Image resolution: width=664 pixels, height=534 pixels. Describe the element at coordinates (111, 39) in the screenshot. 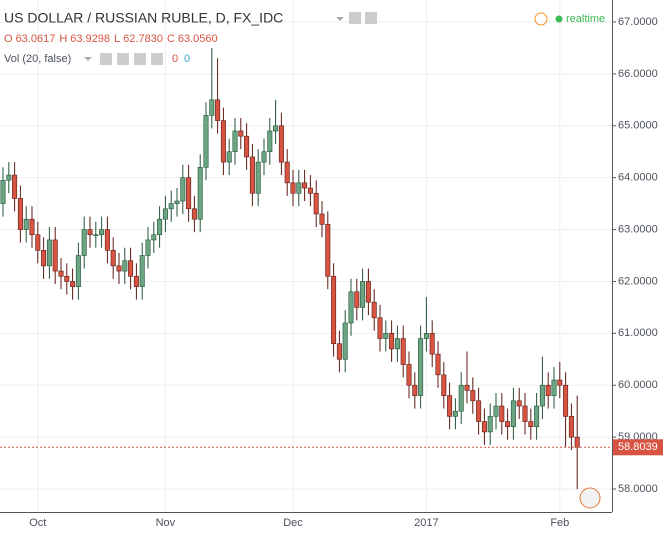

I see `ohlc-values: O 63.0617 H 63.9298 L 62.7830 C 63.0560` at that location.